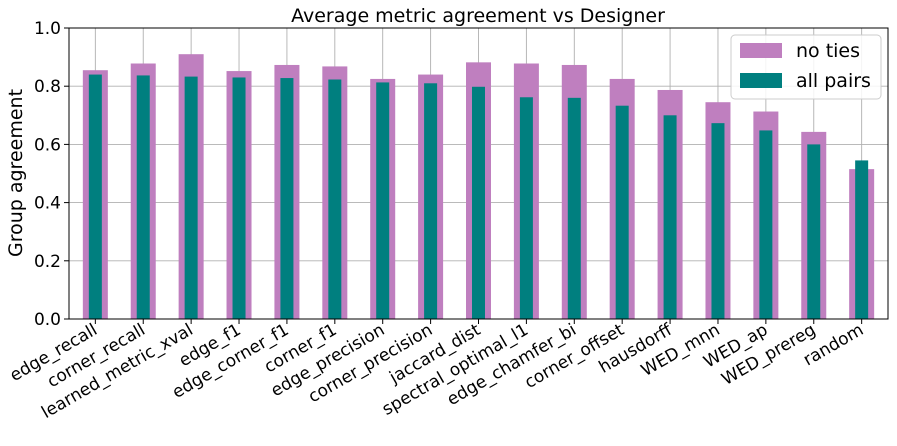 The image size is (897, 446). Describe the element at coordinates (16, 173) in the screenshot. I see `y-axis-title: Group agreement` at that location.